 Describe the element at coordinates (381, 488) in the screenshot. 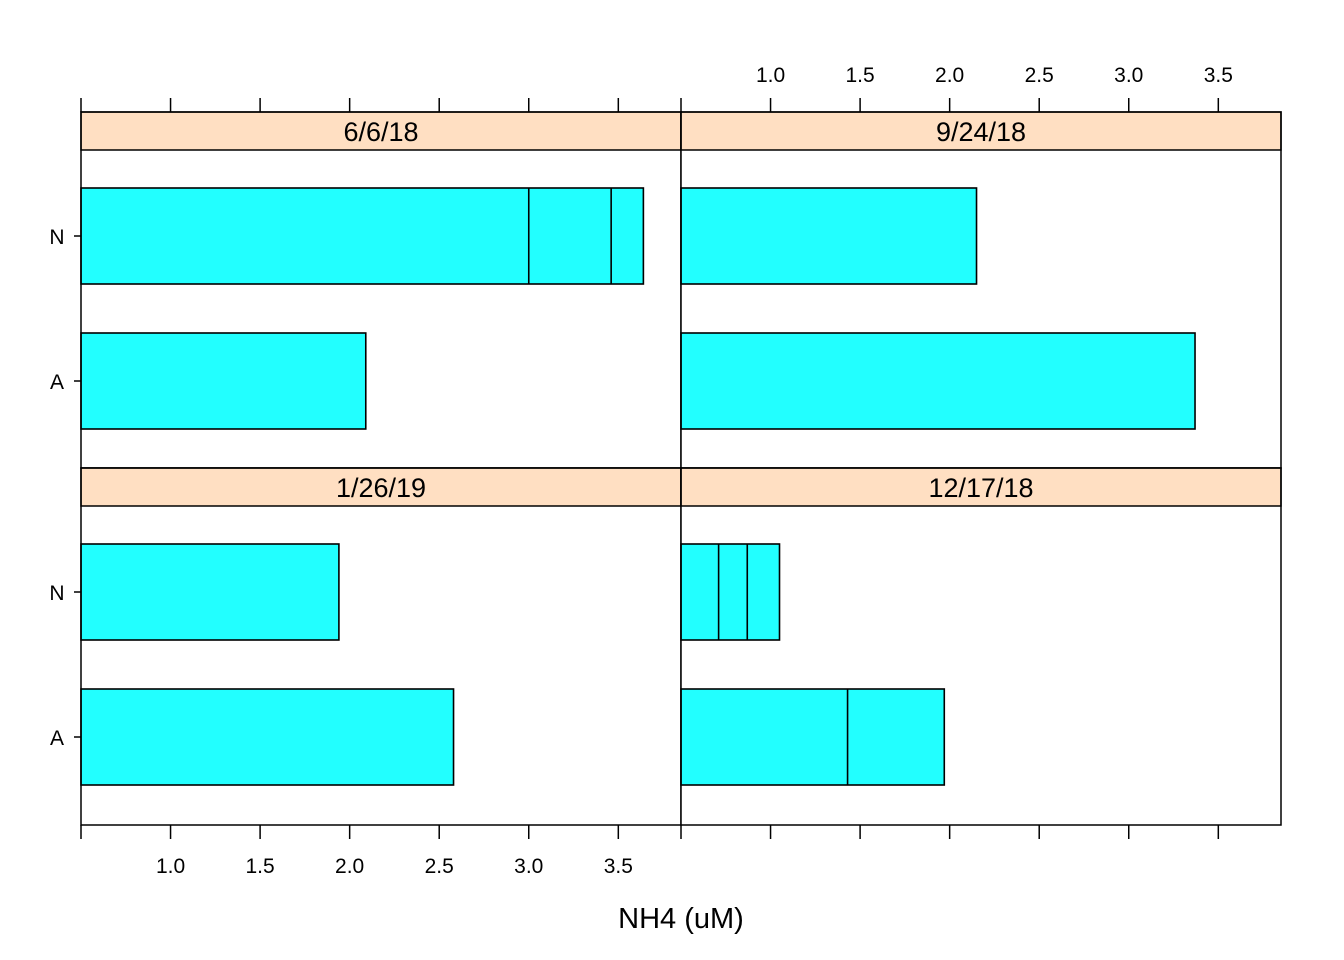

I see `panel-title: 1/26/19` at that location.